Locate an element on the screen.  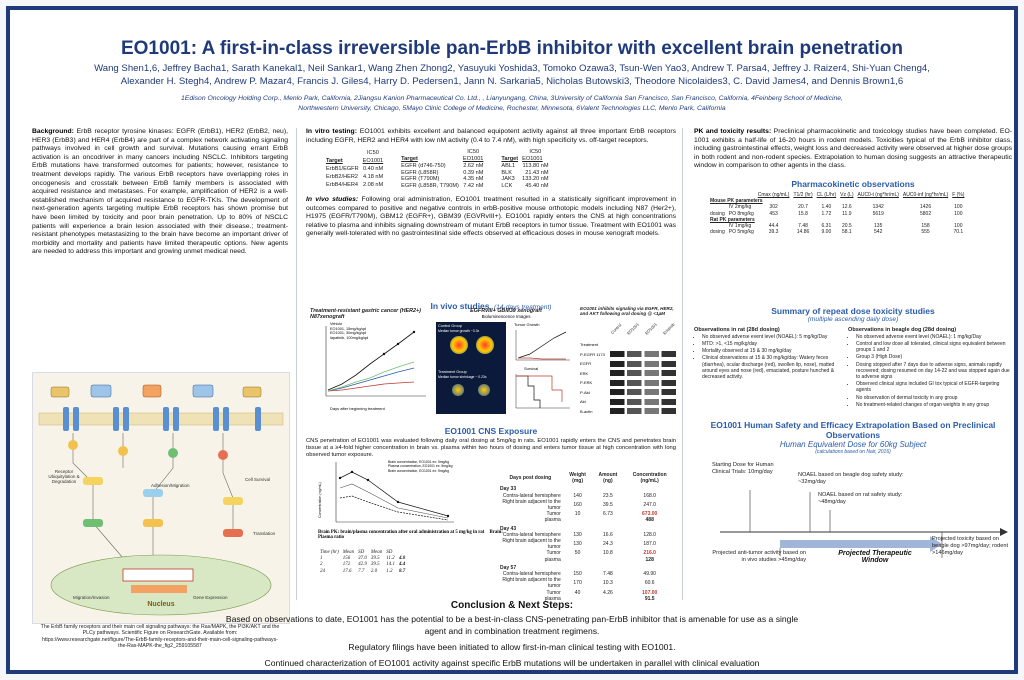
pk-cell: 12.6 is located at coordinates (846, 207).